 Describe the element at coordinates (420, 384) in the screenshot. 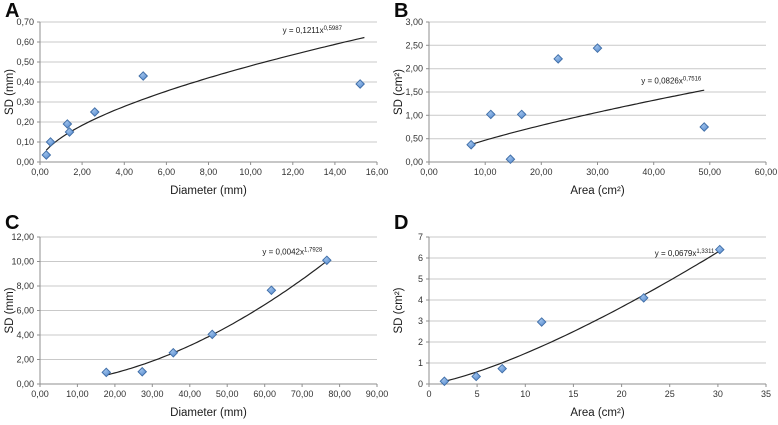

I see `y-tick-label: 0` at that location.